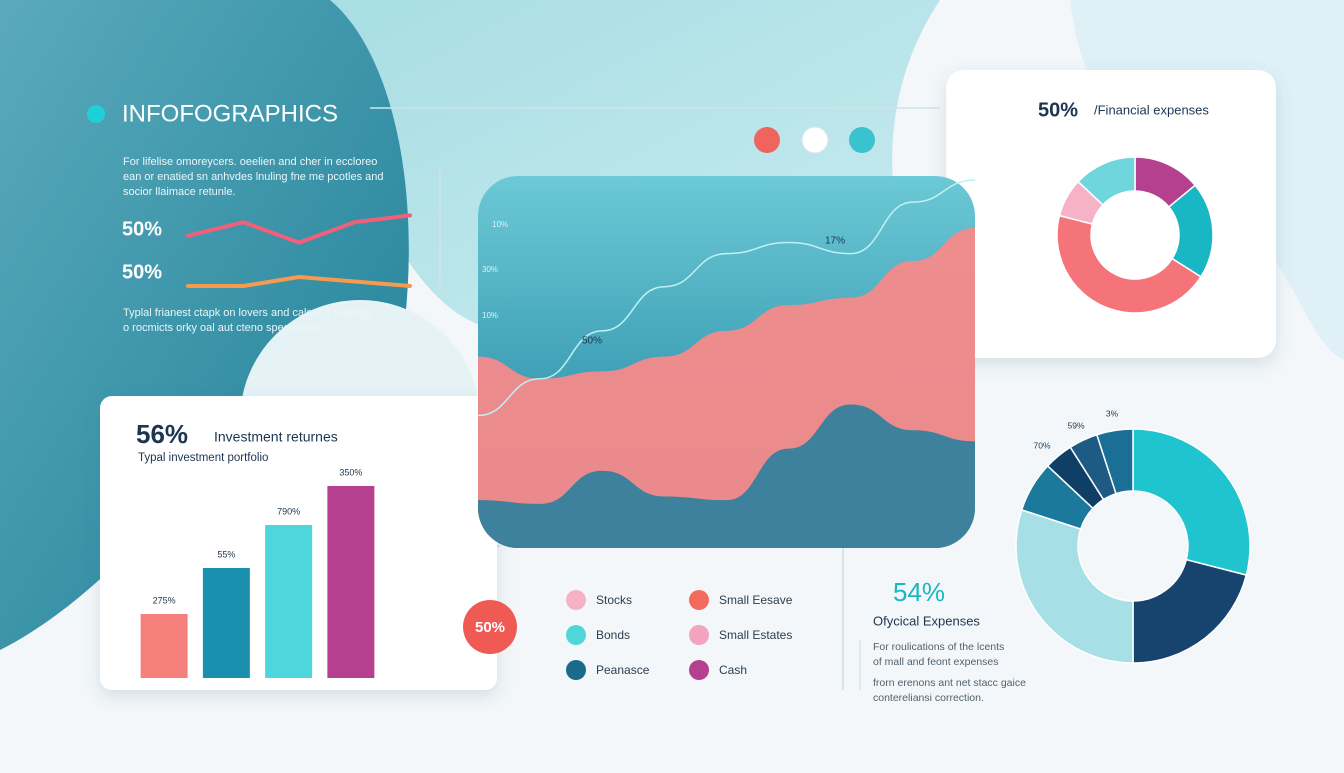 The width and height of the screenshot is (1344, 773). Describe the element at coordinates (928, 698) in the screenshot. I see `expenses-text: contereliansi correction.` at that location.